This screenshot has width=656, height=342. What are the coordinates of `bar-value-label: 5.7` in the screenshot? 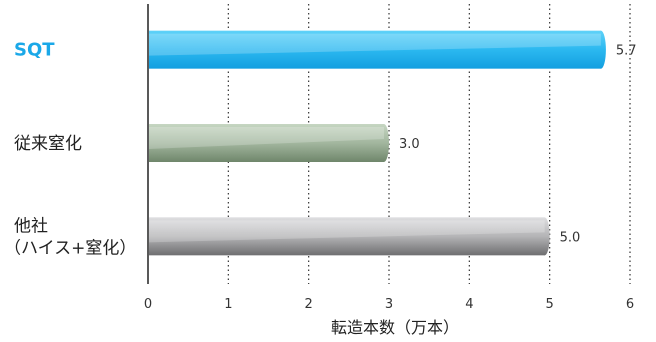 It's located at (626, 51).